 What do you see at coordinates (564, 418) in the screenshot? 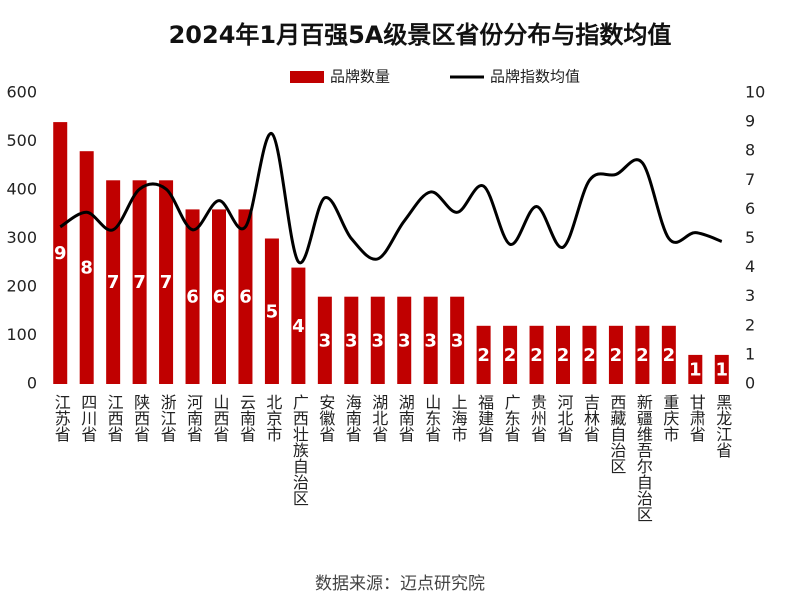
I see `x-tick-label: 河北省` at bounding box center [564, 418].